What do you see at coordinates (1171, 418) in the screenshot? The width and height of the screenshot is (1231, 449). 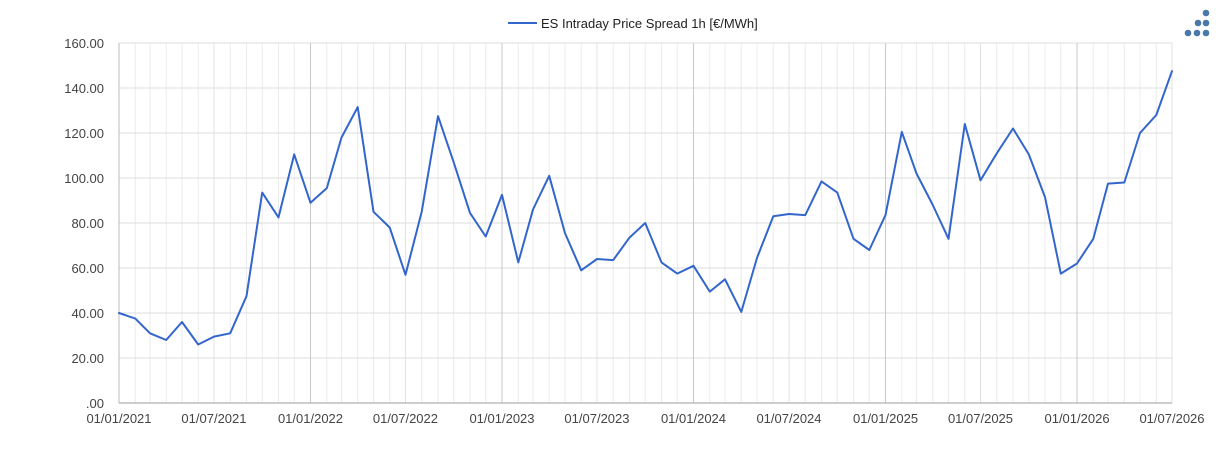 I see `x-tick-label: 01/07/2026` at bounding box center [1171, 418].